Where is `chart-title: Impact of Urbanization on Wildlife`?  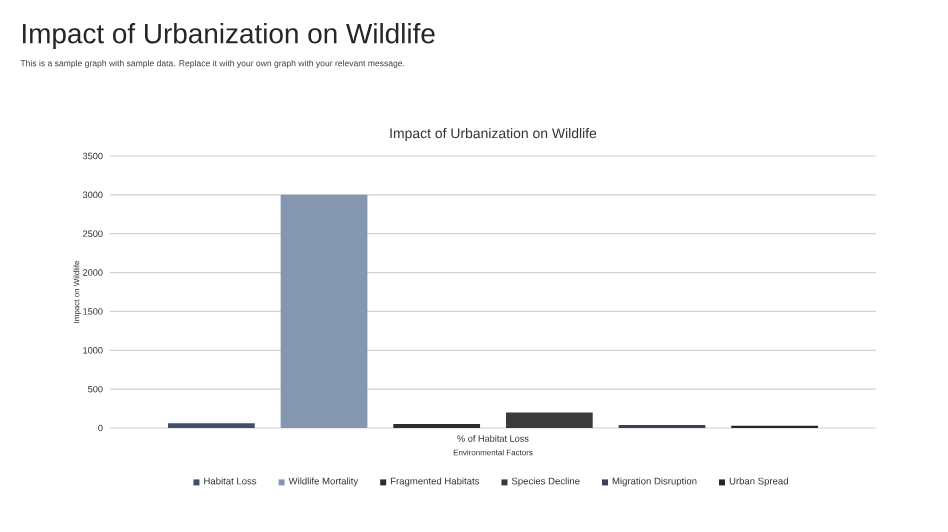 chart-title: Impact of Urbanization on Wildlife is located at coordinates (228, 35).